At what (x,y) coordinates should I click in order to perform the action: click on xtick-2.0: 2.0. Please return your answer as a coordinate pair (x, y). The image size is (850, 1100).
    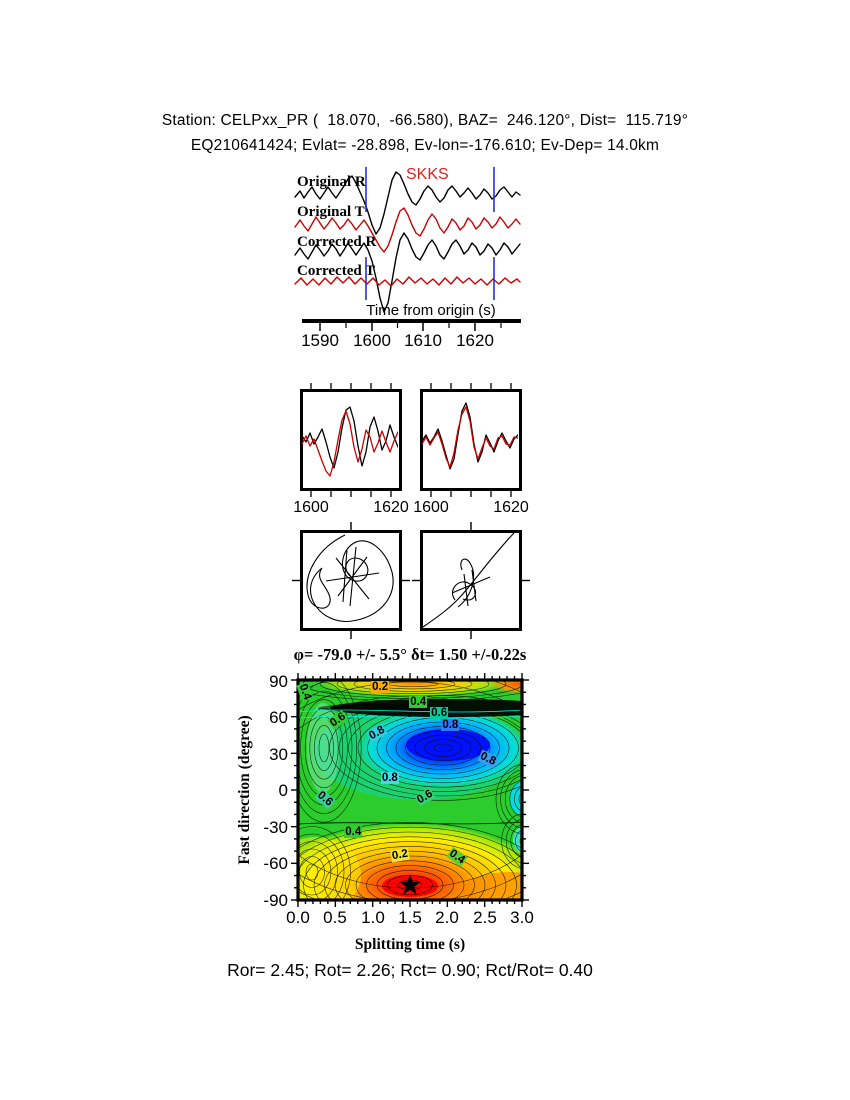
    Looking at the image, I should click on (447, 917).